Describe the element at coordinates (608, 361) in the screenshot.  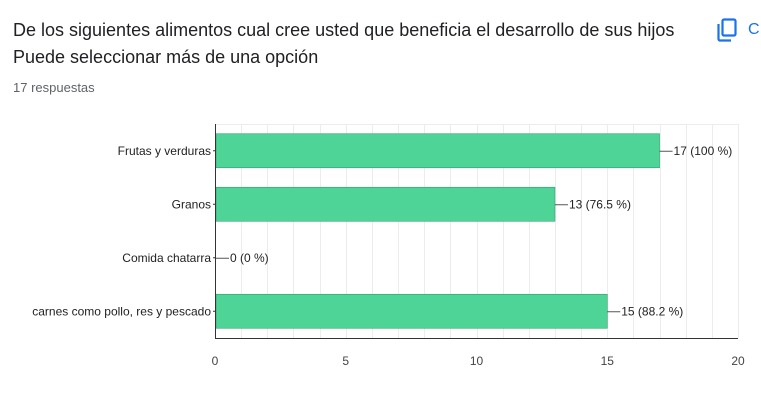
I see `x-tick-label: 15` at that location.